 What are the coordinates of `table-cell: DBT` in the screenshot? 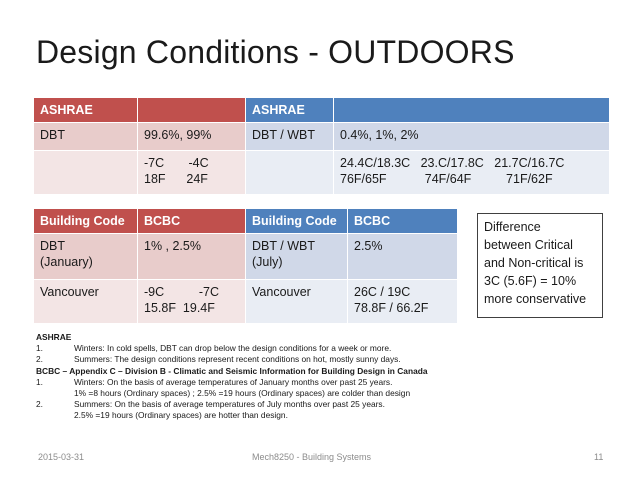 It's located at (85, 136).